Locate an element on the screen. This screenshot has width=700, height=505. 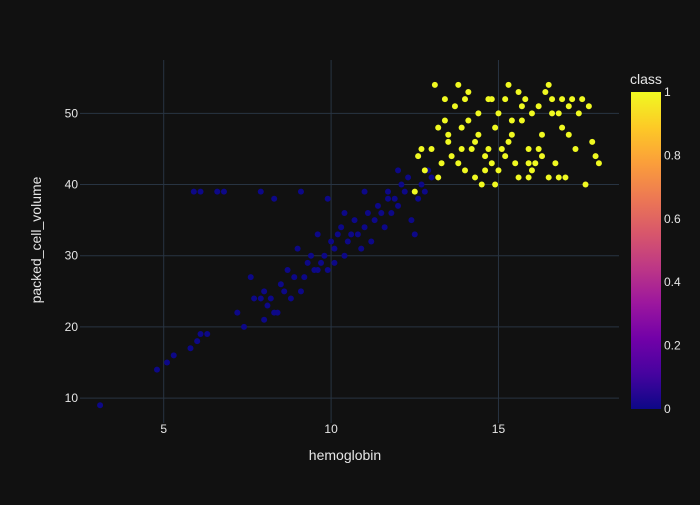
x-tick-label: 15 is located at coordinates (499, 429).